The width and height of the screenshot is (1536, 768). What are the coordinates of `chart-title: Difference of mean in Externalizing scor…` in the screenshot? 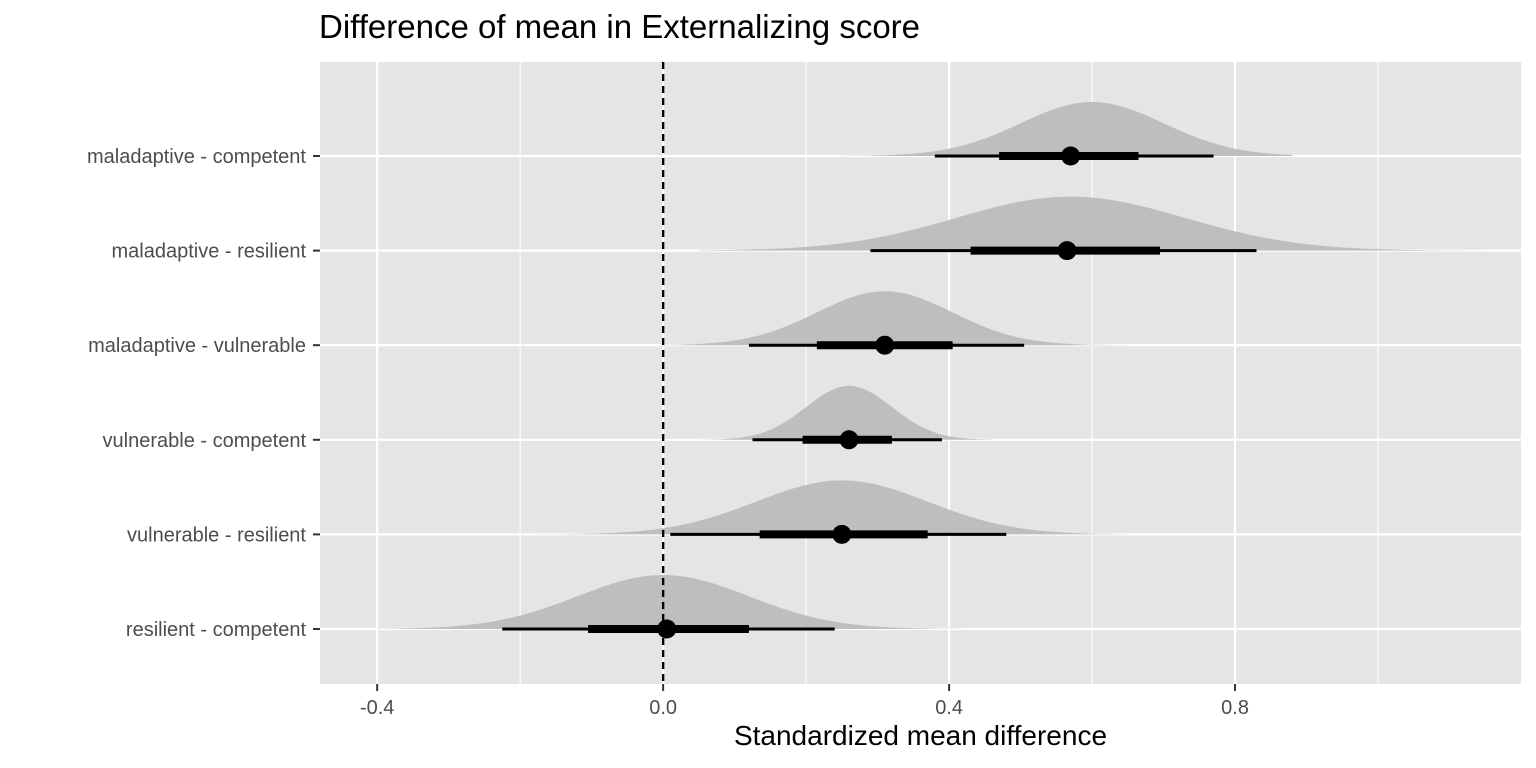 It's located at (620, 26).